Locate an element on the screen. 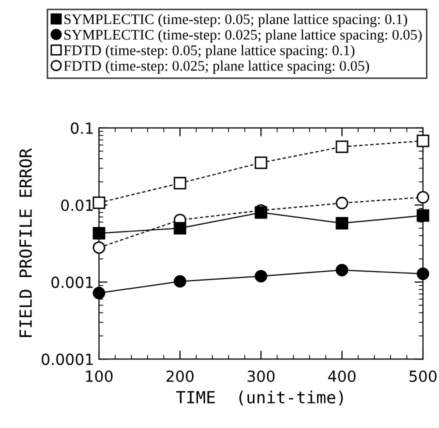 The width and height of the screenshot is (439, 428). x-axis-title: TIME (unit-time) is located at coordinates (259, 398).